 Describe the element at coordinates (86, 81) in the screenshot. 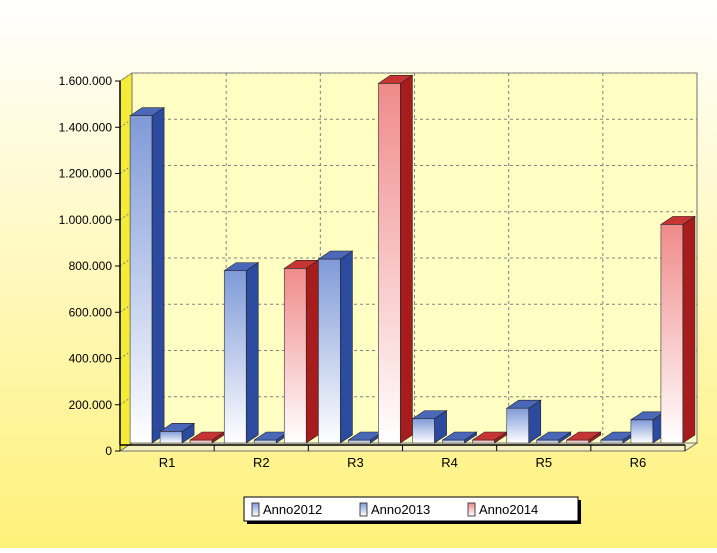

I see `y-tick-label: 1.600.000` at that location.